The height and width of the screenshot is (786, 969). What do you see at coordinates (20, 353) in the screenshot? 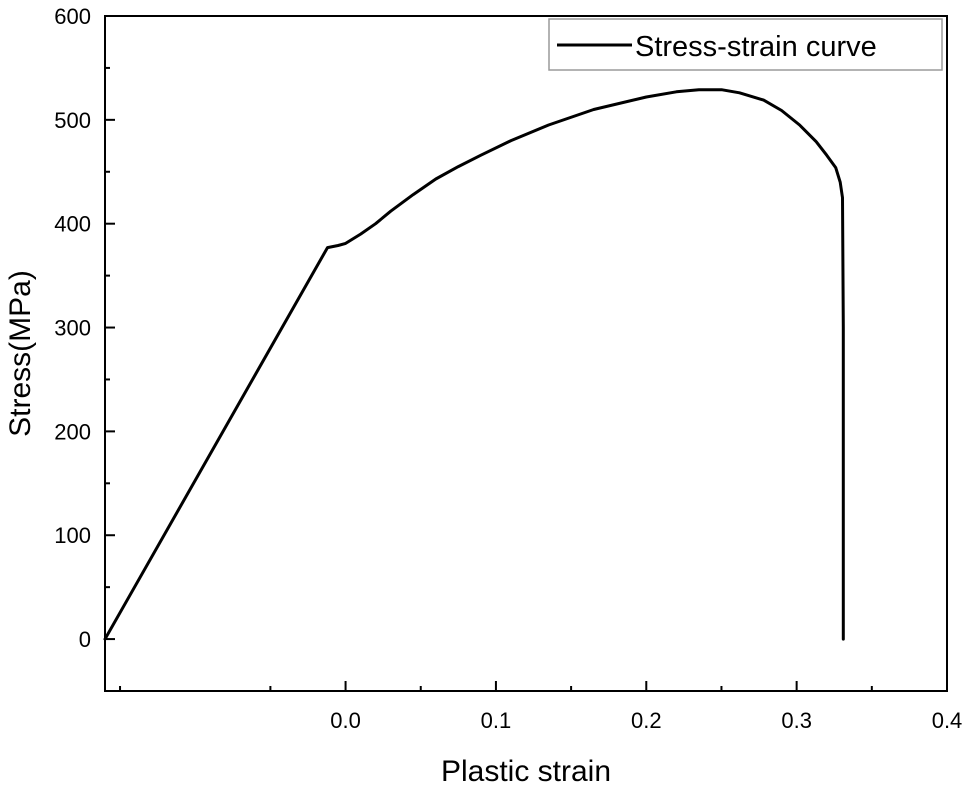
I see `y-axis-title: Stress(MPa)` at bounding box center [20, 353].